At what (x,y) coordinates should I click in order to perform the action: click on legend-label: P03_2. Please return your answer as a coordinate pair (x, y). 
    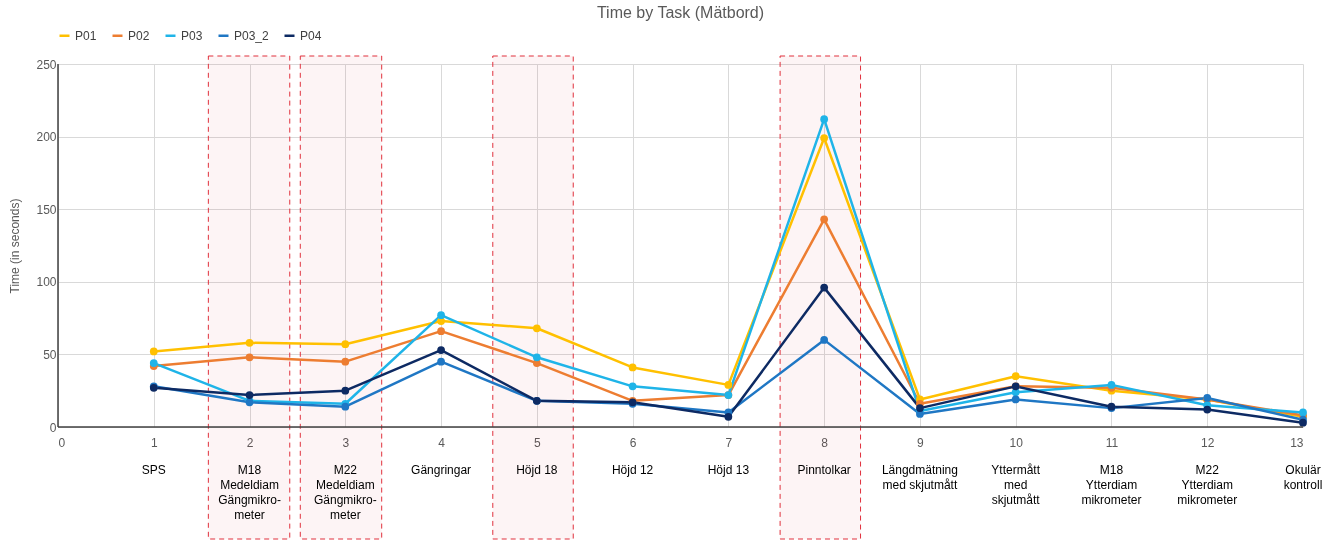
    Looking at the image, I should click on (252, 35).